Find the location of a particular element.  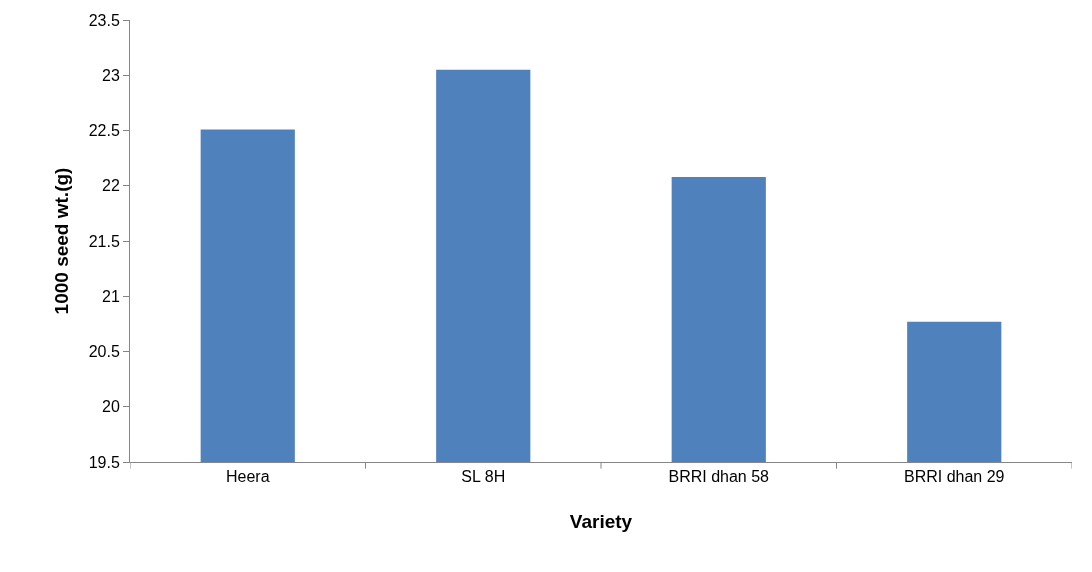

x-tick-label: SL 8H is located at coordinates (483, 477).